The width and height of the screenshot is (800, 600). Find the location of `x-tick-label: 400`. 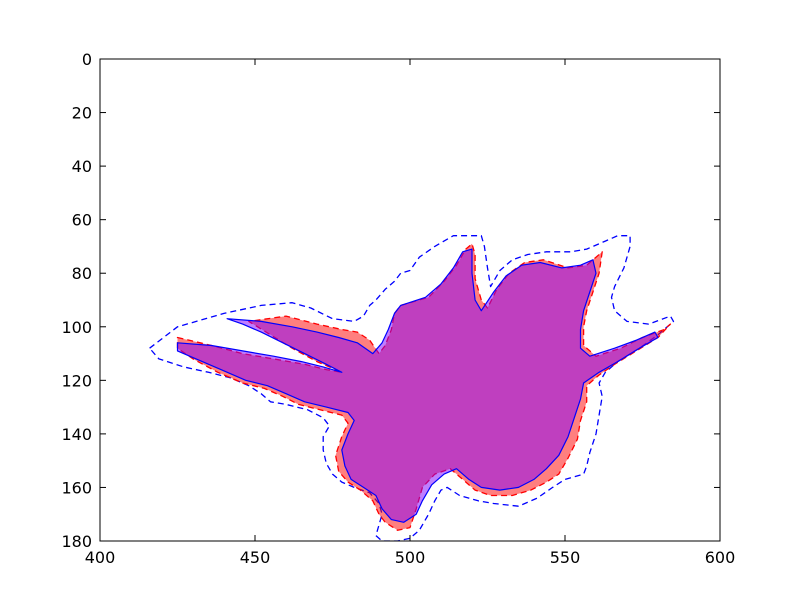

x-tick-label: 400 is located at coordinates (100, 557).